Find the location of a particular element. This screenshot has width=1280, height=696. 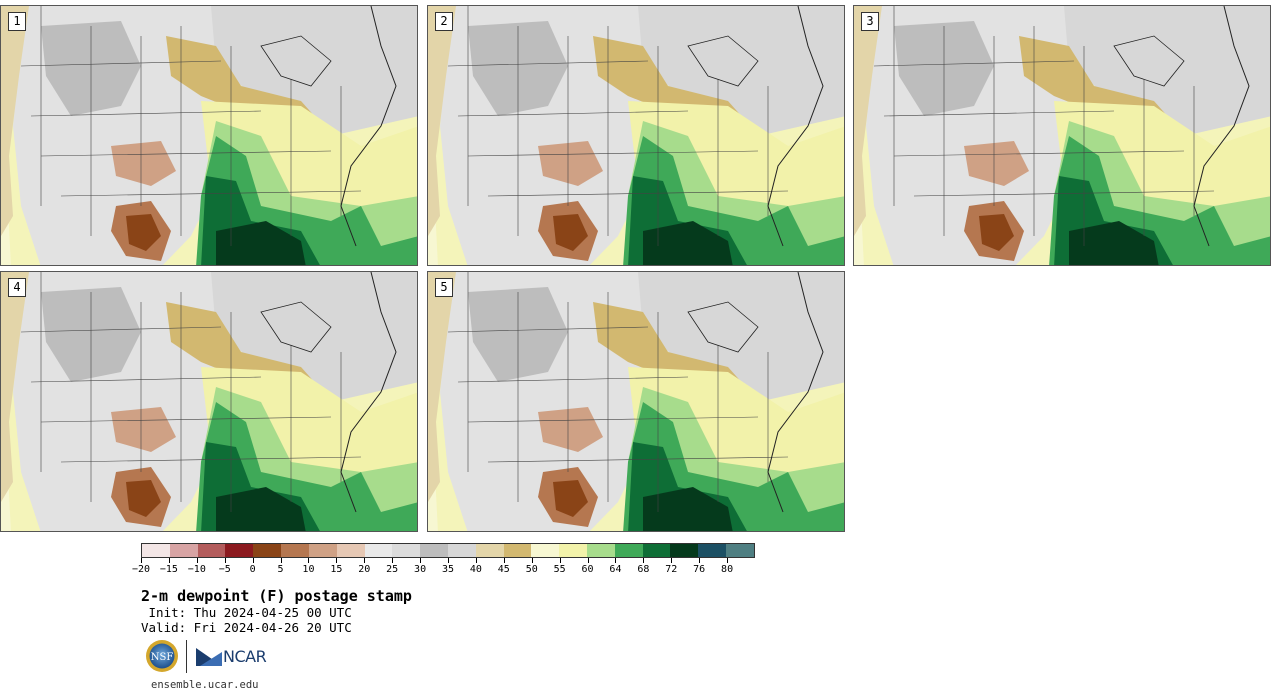

colorbar-tick-label: −20 is located at coordinates (141, 569).